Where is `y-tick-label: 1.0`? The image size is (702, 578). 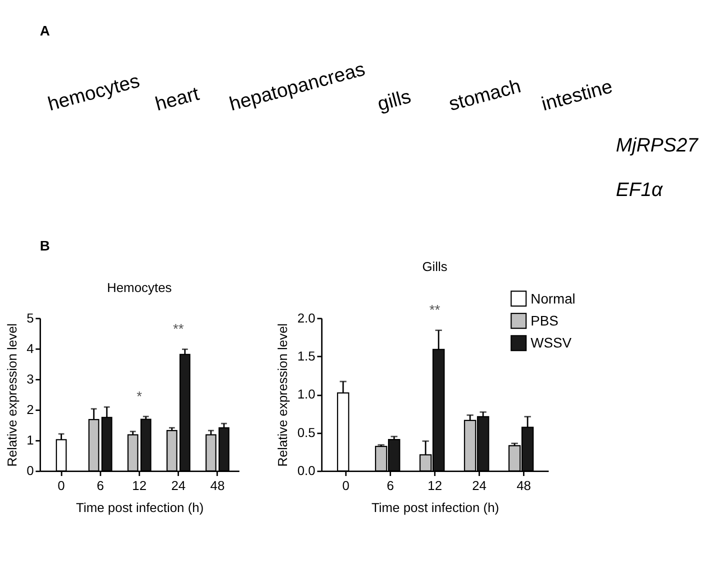
y-tick-label: 1.0 is located at coordinates (306, 394).